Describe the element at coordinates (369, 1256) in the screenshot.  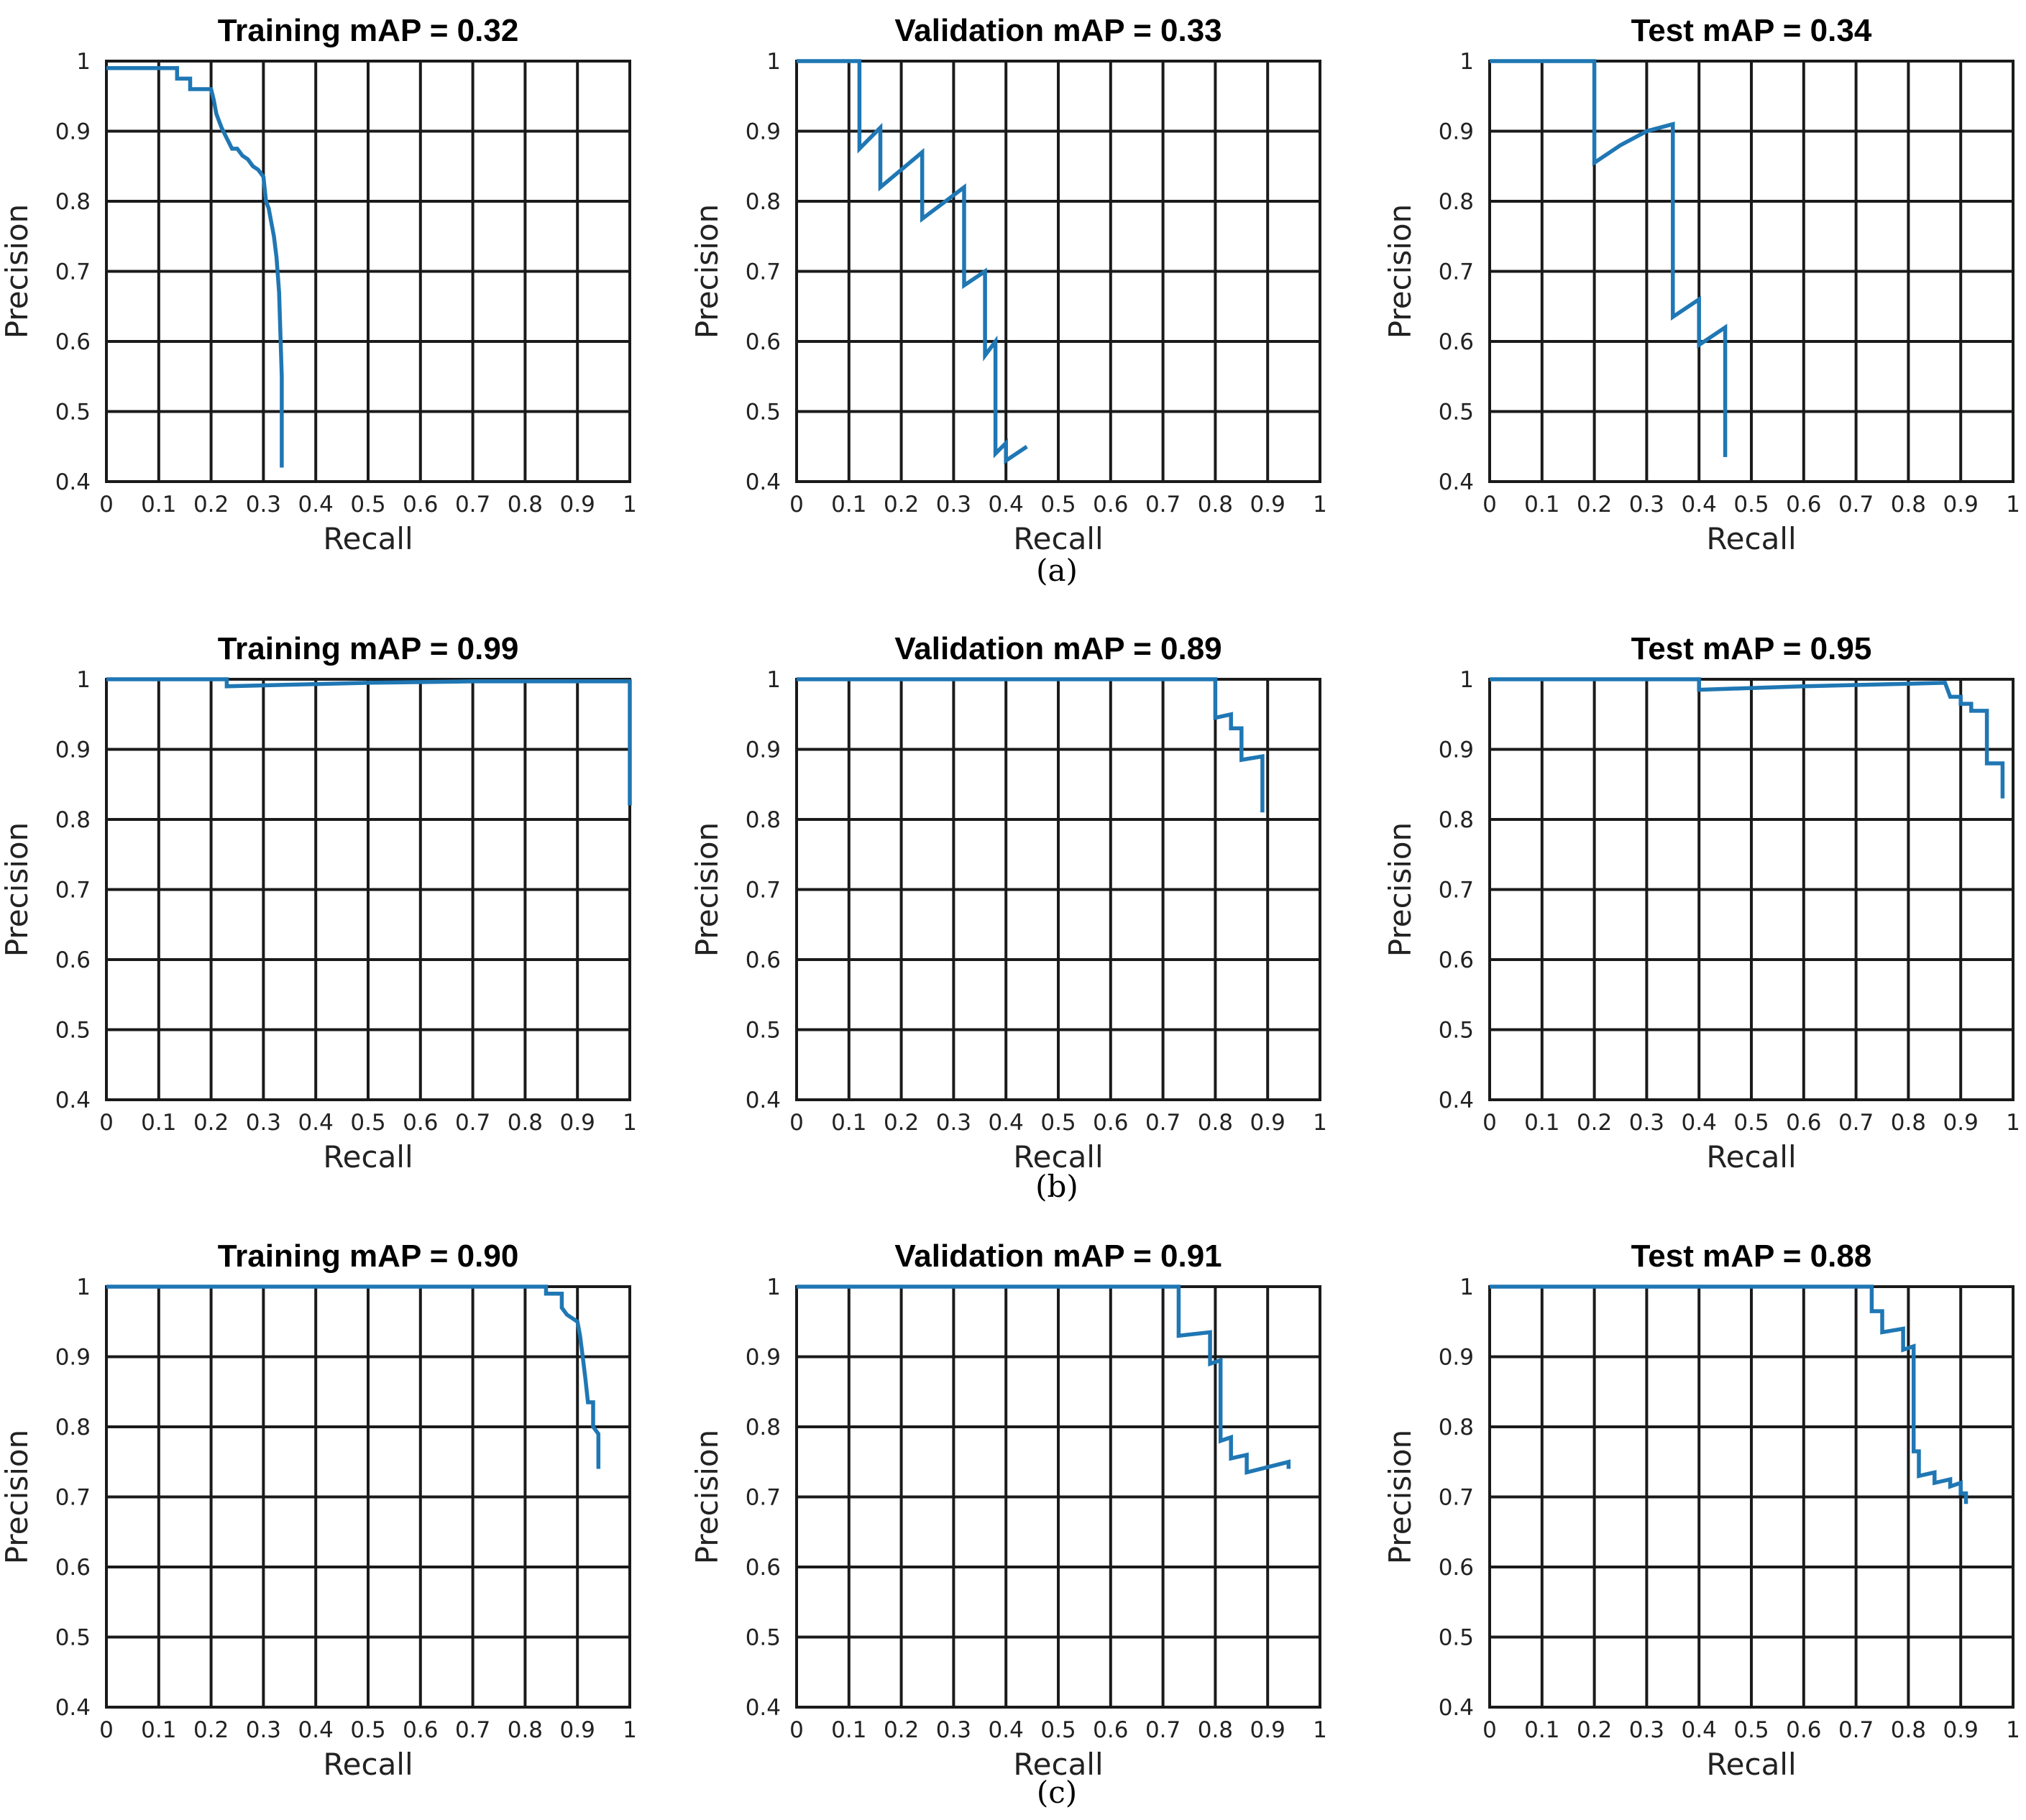
I see `chart-title: Training mAP = 0.90` at that location.